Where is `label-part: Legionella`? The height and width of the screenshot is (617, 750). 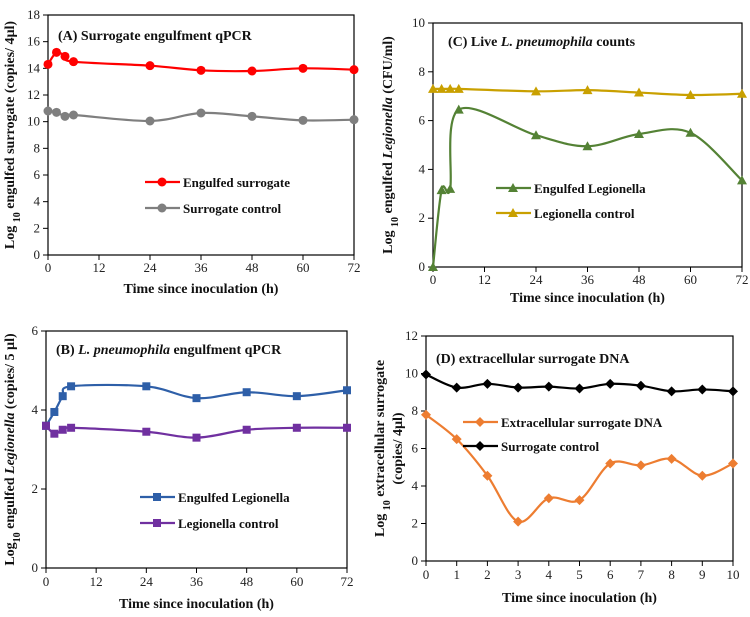
label-part: Legionella is located at coordinates (388, 128).